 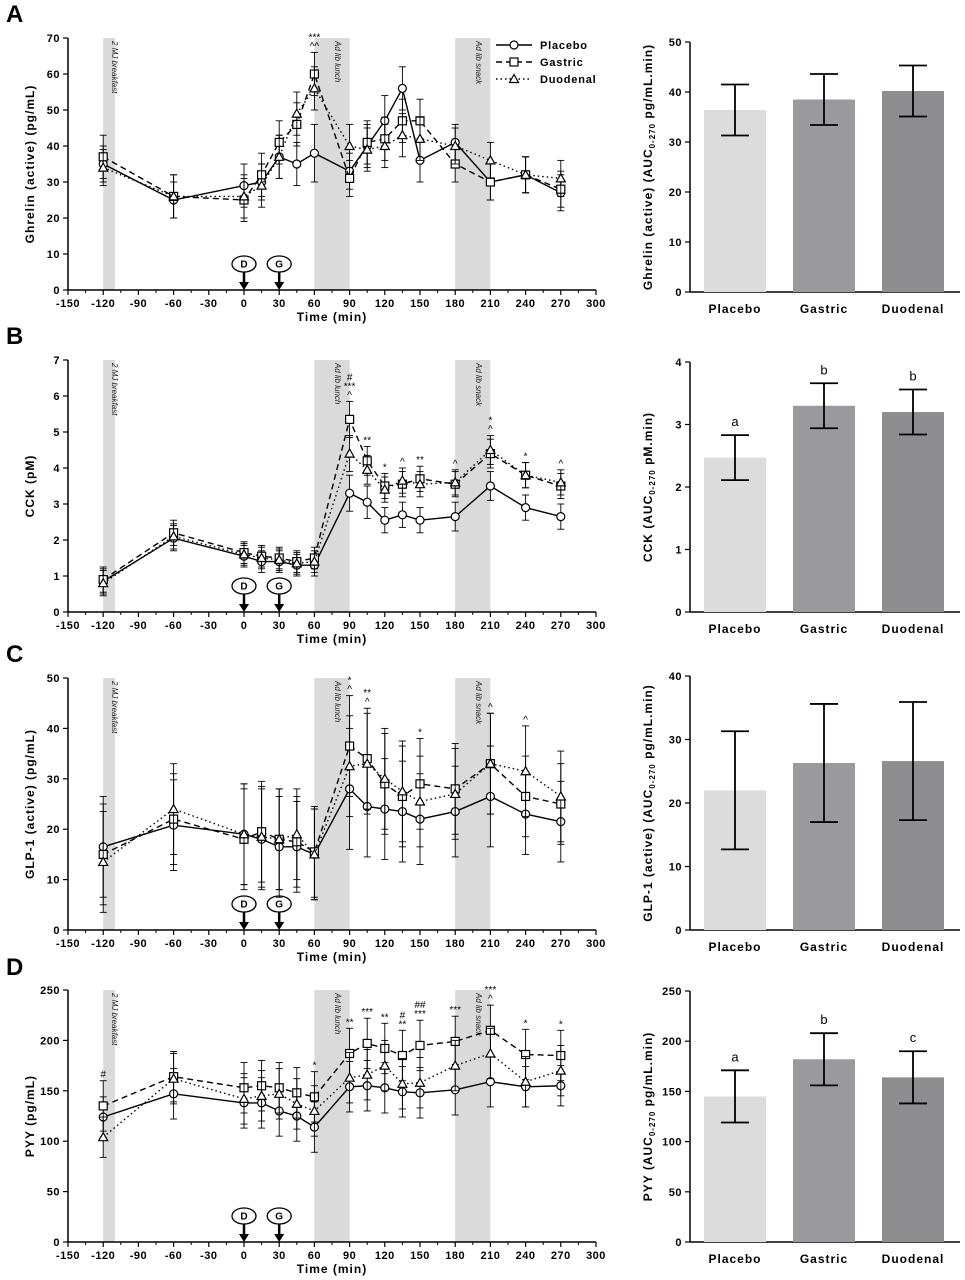 What do you see at coordinates (561, 944) in the screenshot?
I see `x-tick-label: 270` at bounding box center [561, 944].